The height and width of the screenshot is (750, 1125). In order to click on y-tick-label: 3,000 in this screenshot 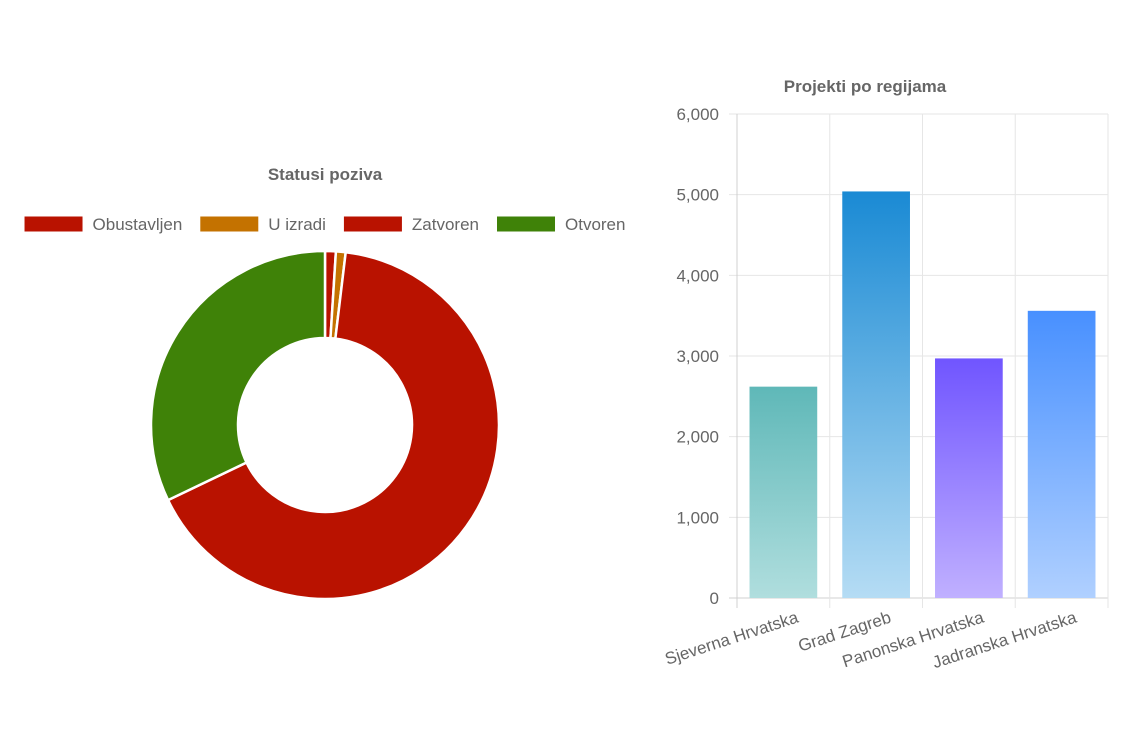, I will do `click(697, 356)`.